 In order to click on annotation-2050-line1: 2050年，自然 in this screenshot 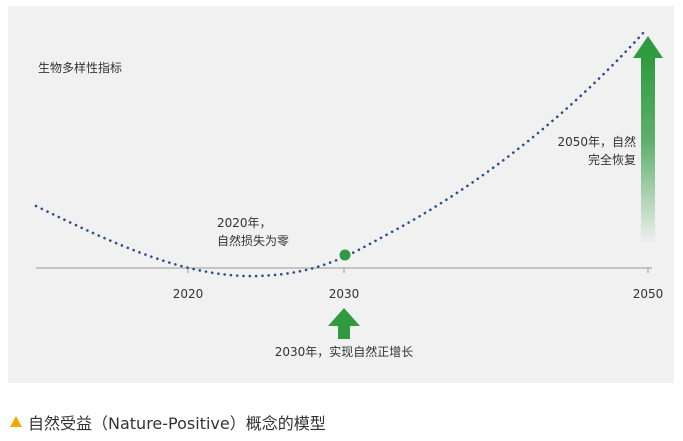, I will do `click(596, 141)`.